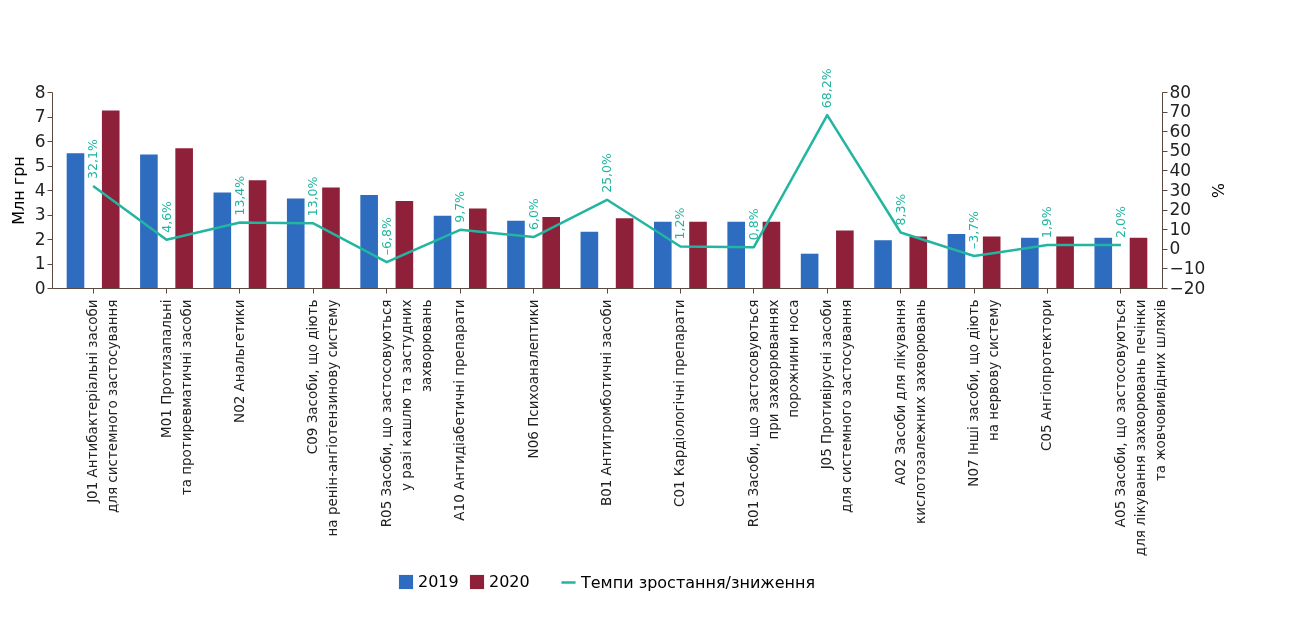 The image size is (1297, 641). Describe the element at coordinates (40, 140) in the screenshot. I see `y-tick-label: 6` at that location.